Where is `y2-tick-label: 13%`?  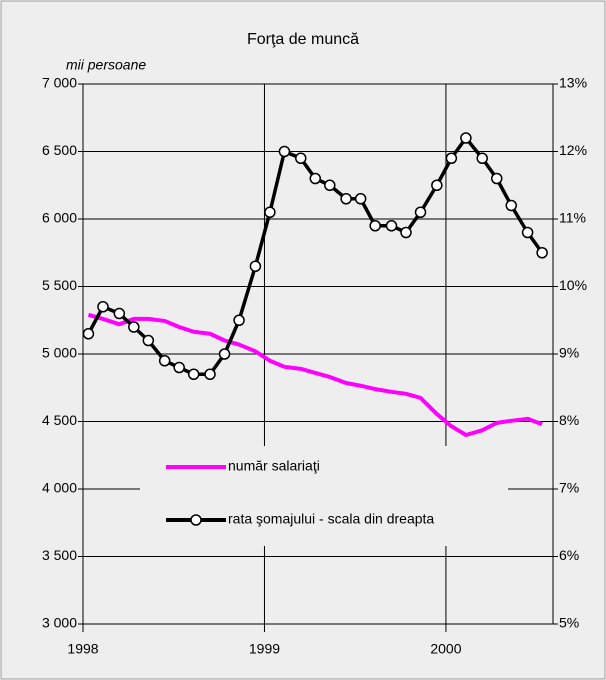
y2-tick-label: 13% is located at coordinates (573, 83).